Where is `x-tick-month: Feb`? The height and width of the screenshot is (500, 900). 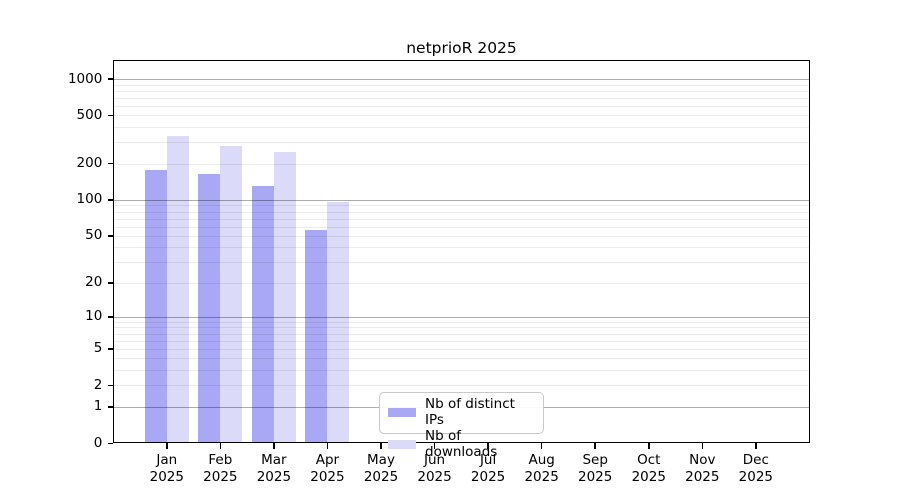
x-tick-month: Feb is located at coordinates (220, 460).